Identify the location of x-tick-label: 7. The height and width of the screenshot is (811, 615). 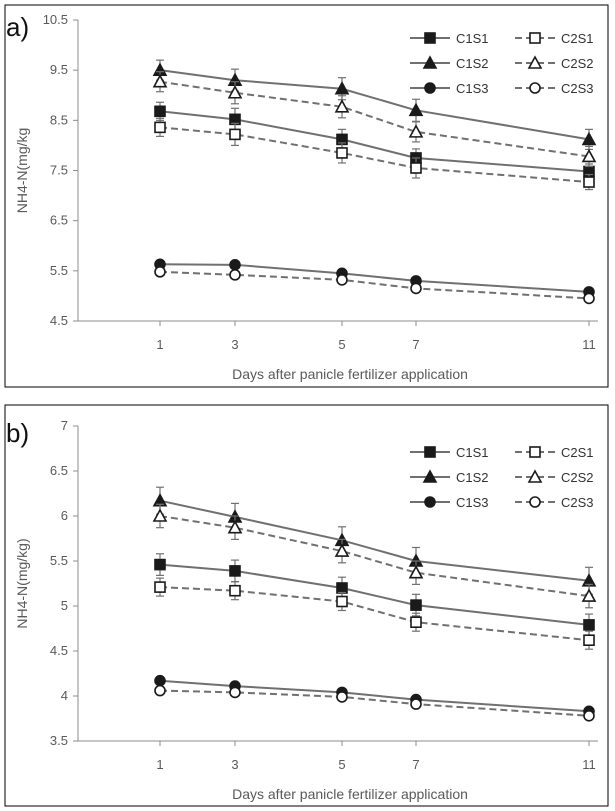
(415, 764).